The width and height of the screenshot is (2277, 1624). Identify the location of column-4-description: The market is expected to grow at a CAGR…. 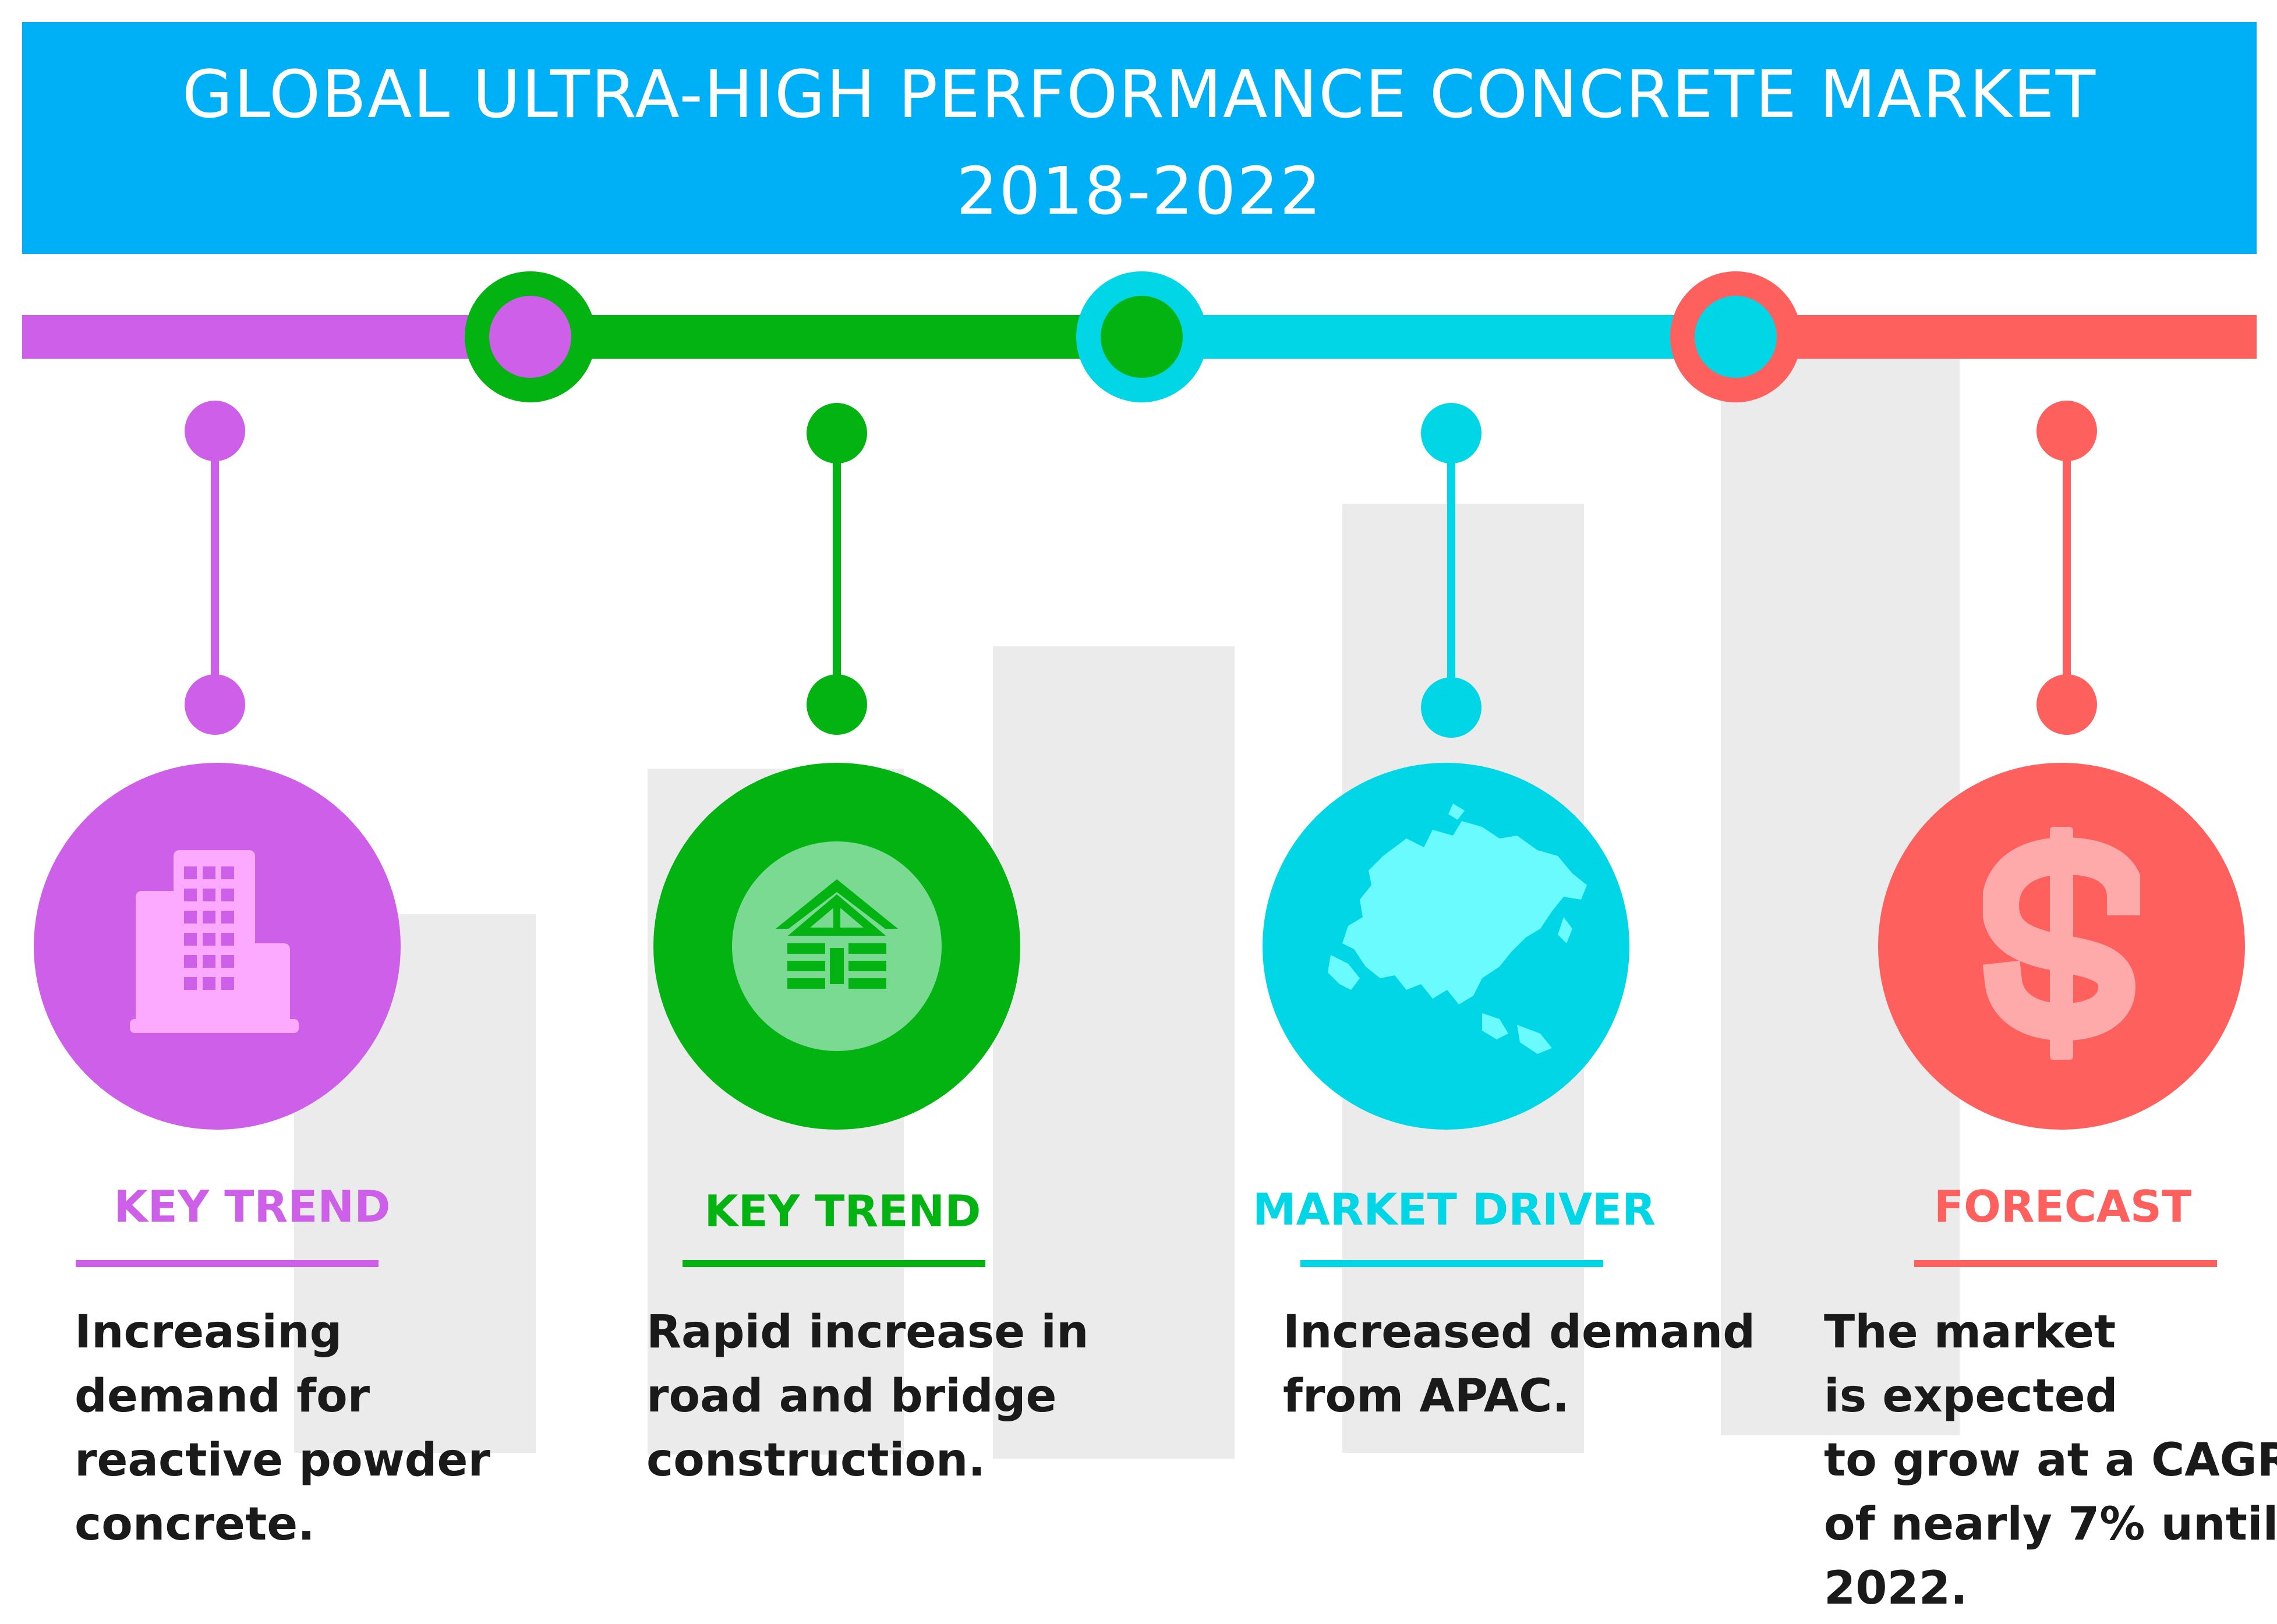
(2050, 1460).